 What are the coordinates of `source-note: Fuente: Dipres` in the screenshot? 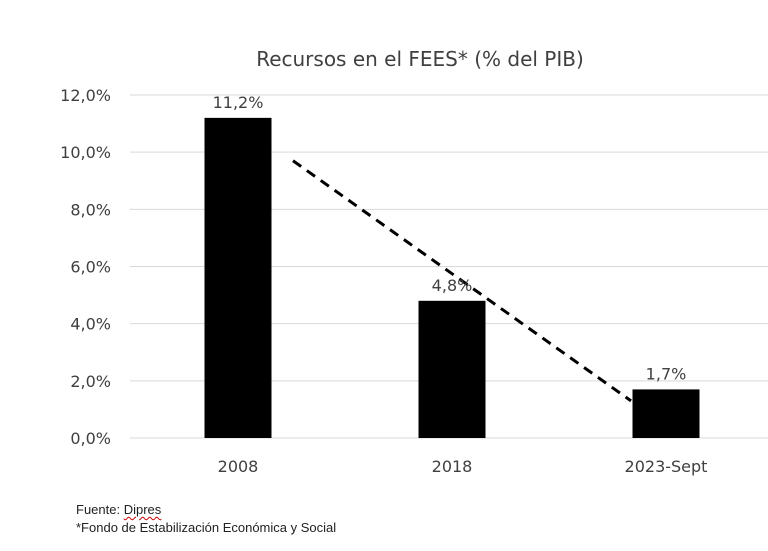 It's located at (118, 510).